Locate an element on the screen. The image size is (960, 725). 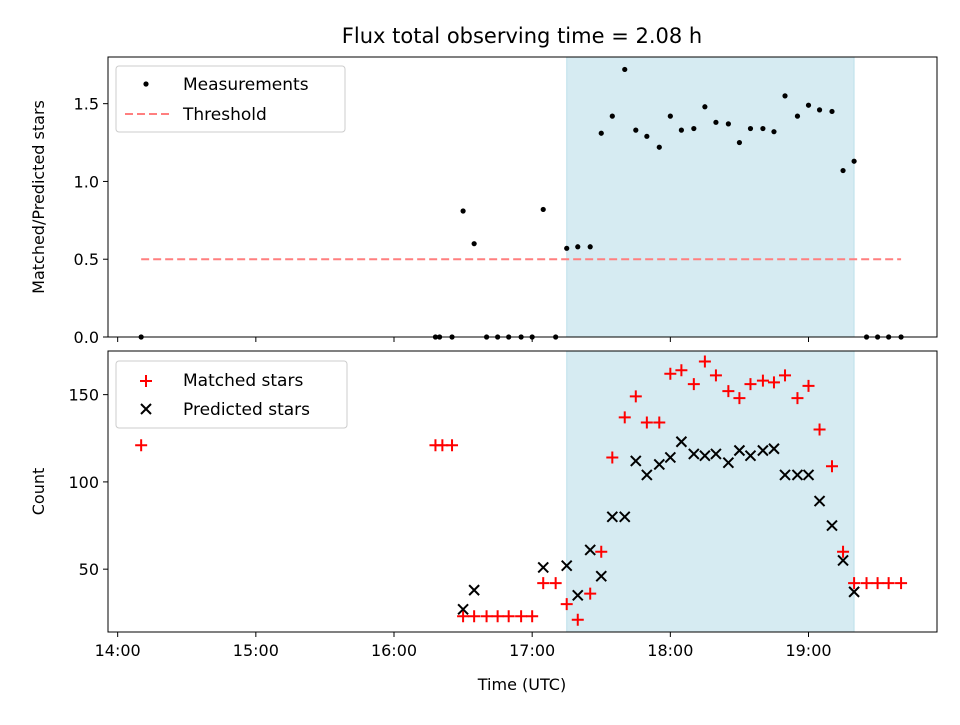
x-axis-label: Time (UTC) is located at coordinates (521, 684).